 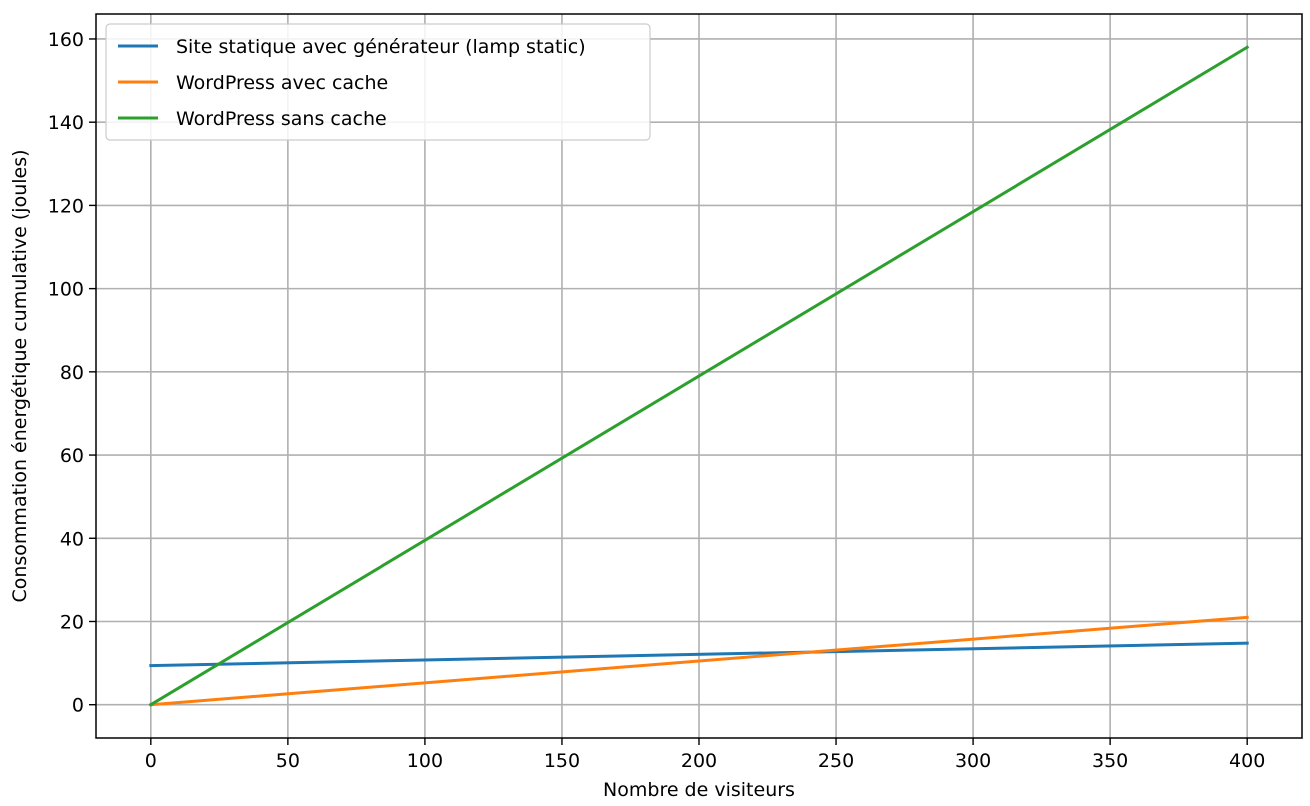 I want to click on x-tick-label: 200, so click(x=699, y=761).